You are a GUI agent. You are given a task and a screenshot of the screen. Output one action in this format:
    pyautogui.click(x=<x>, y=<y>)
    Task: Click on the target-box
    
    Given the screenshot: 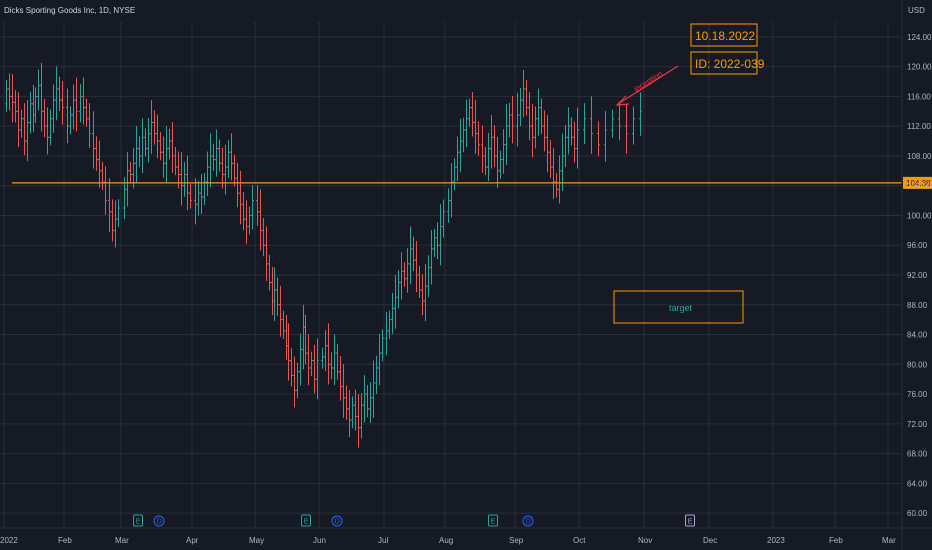 What is the action you would take?
    pyautogui.click(x=678, y=307)
    